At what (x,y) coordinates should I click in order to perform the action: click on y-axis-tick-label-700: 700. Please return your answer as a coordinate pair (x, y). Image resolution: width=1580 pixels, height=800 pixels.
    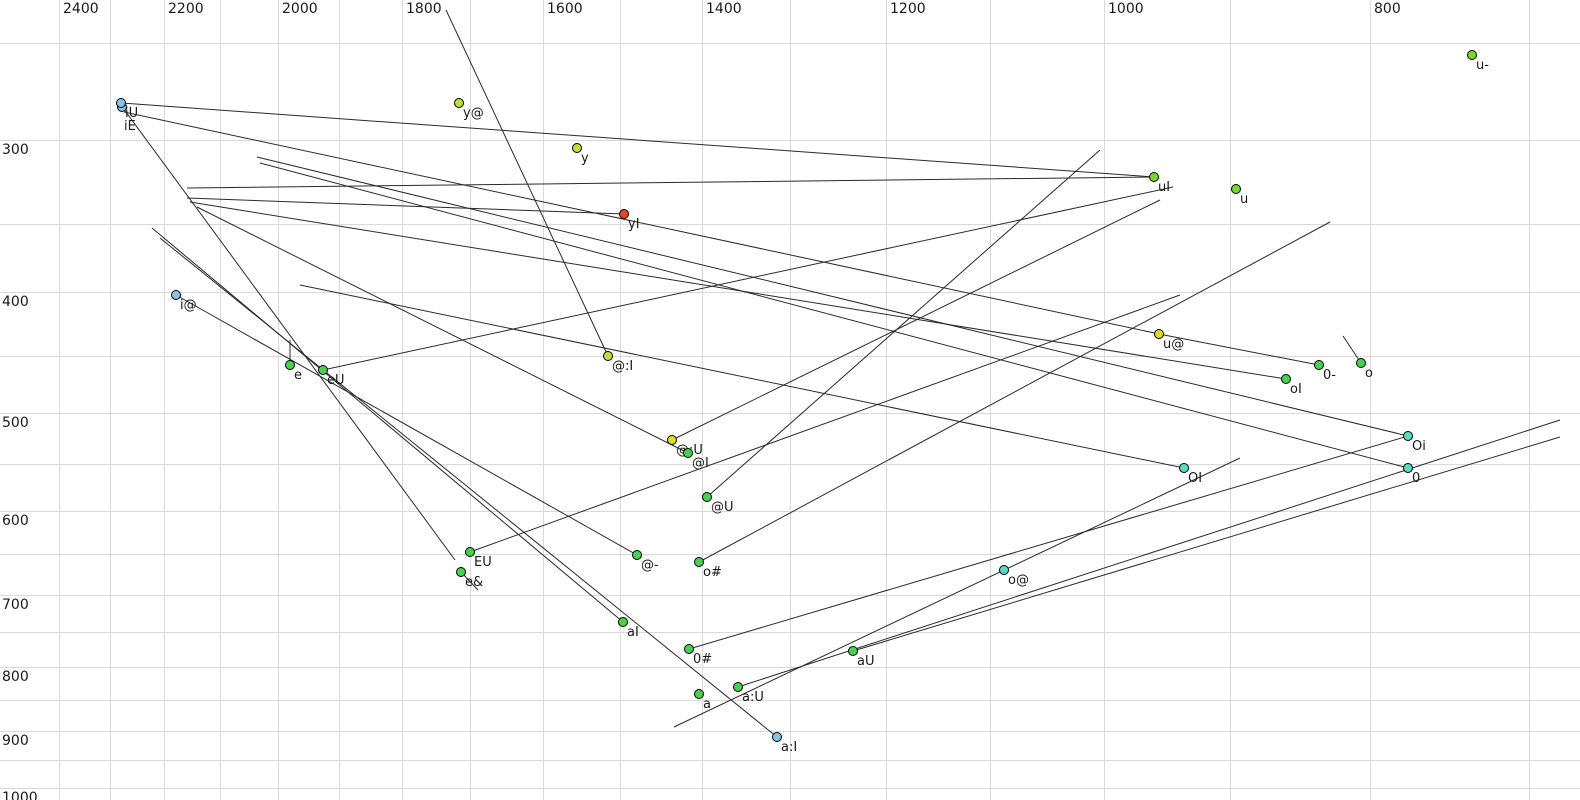
    Looking at the image, I should click on (15, 605).